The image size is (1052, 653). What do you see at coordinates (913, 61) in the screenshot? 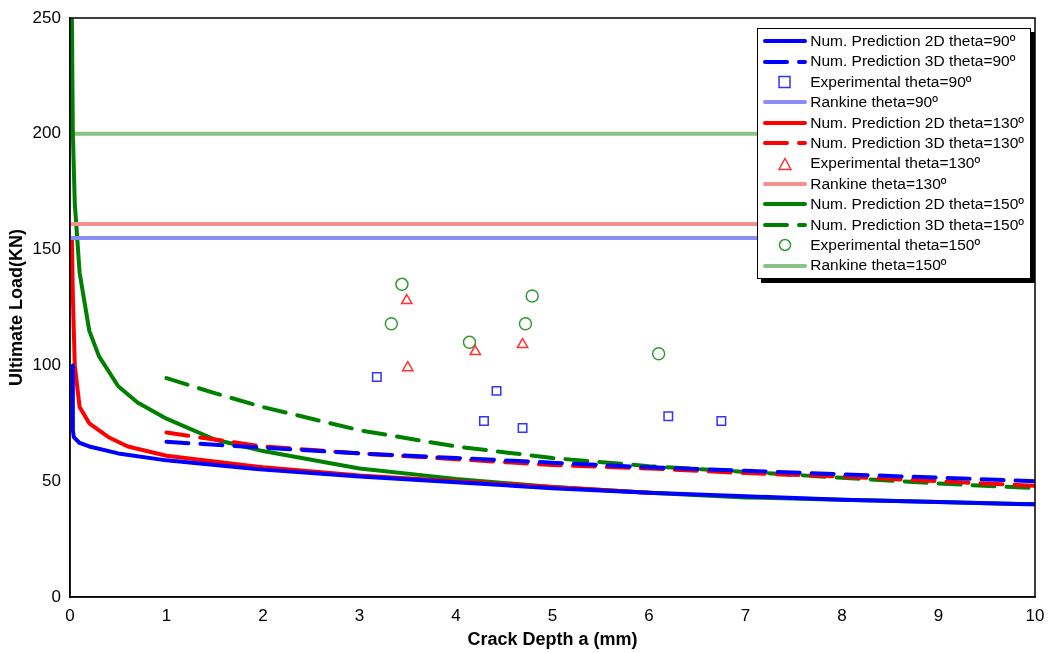
I see `legend-label: Num. Prediction 3D theta=90º` at bounding box center [913, 61].